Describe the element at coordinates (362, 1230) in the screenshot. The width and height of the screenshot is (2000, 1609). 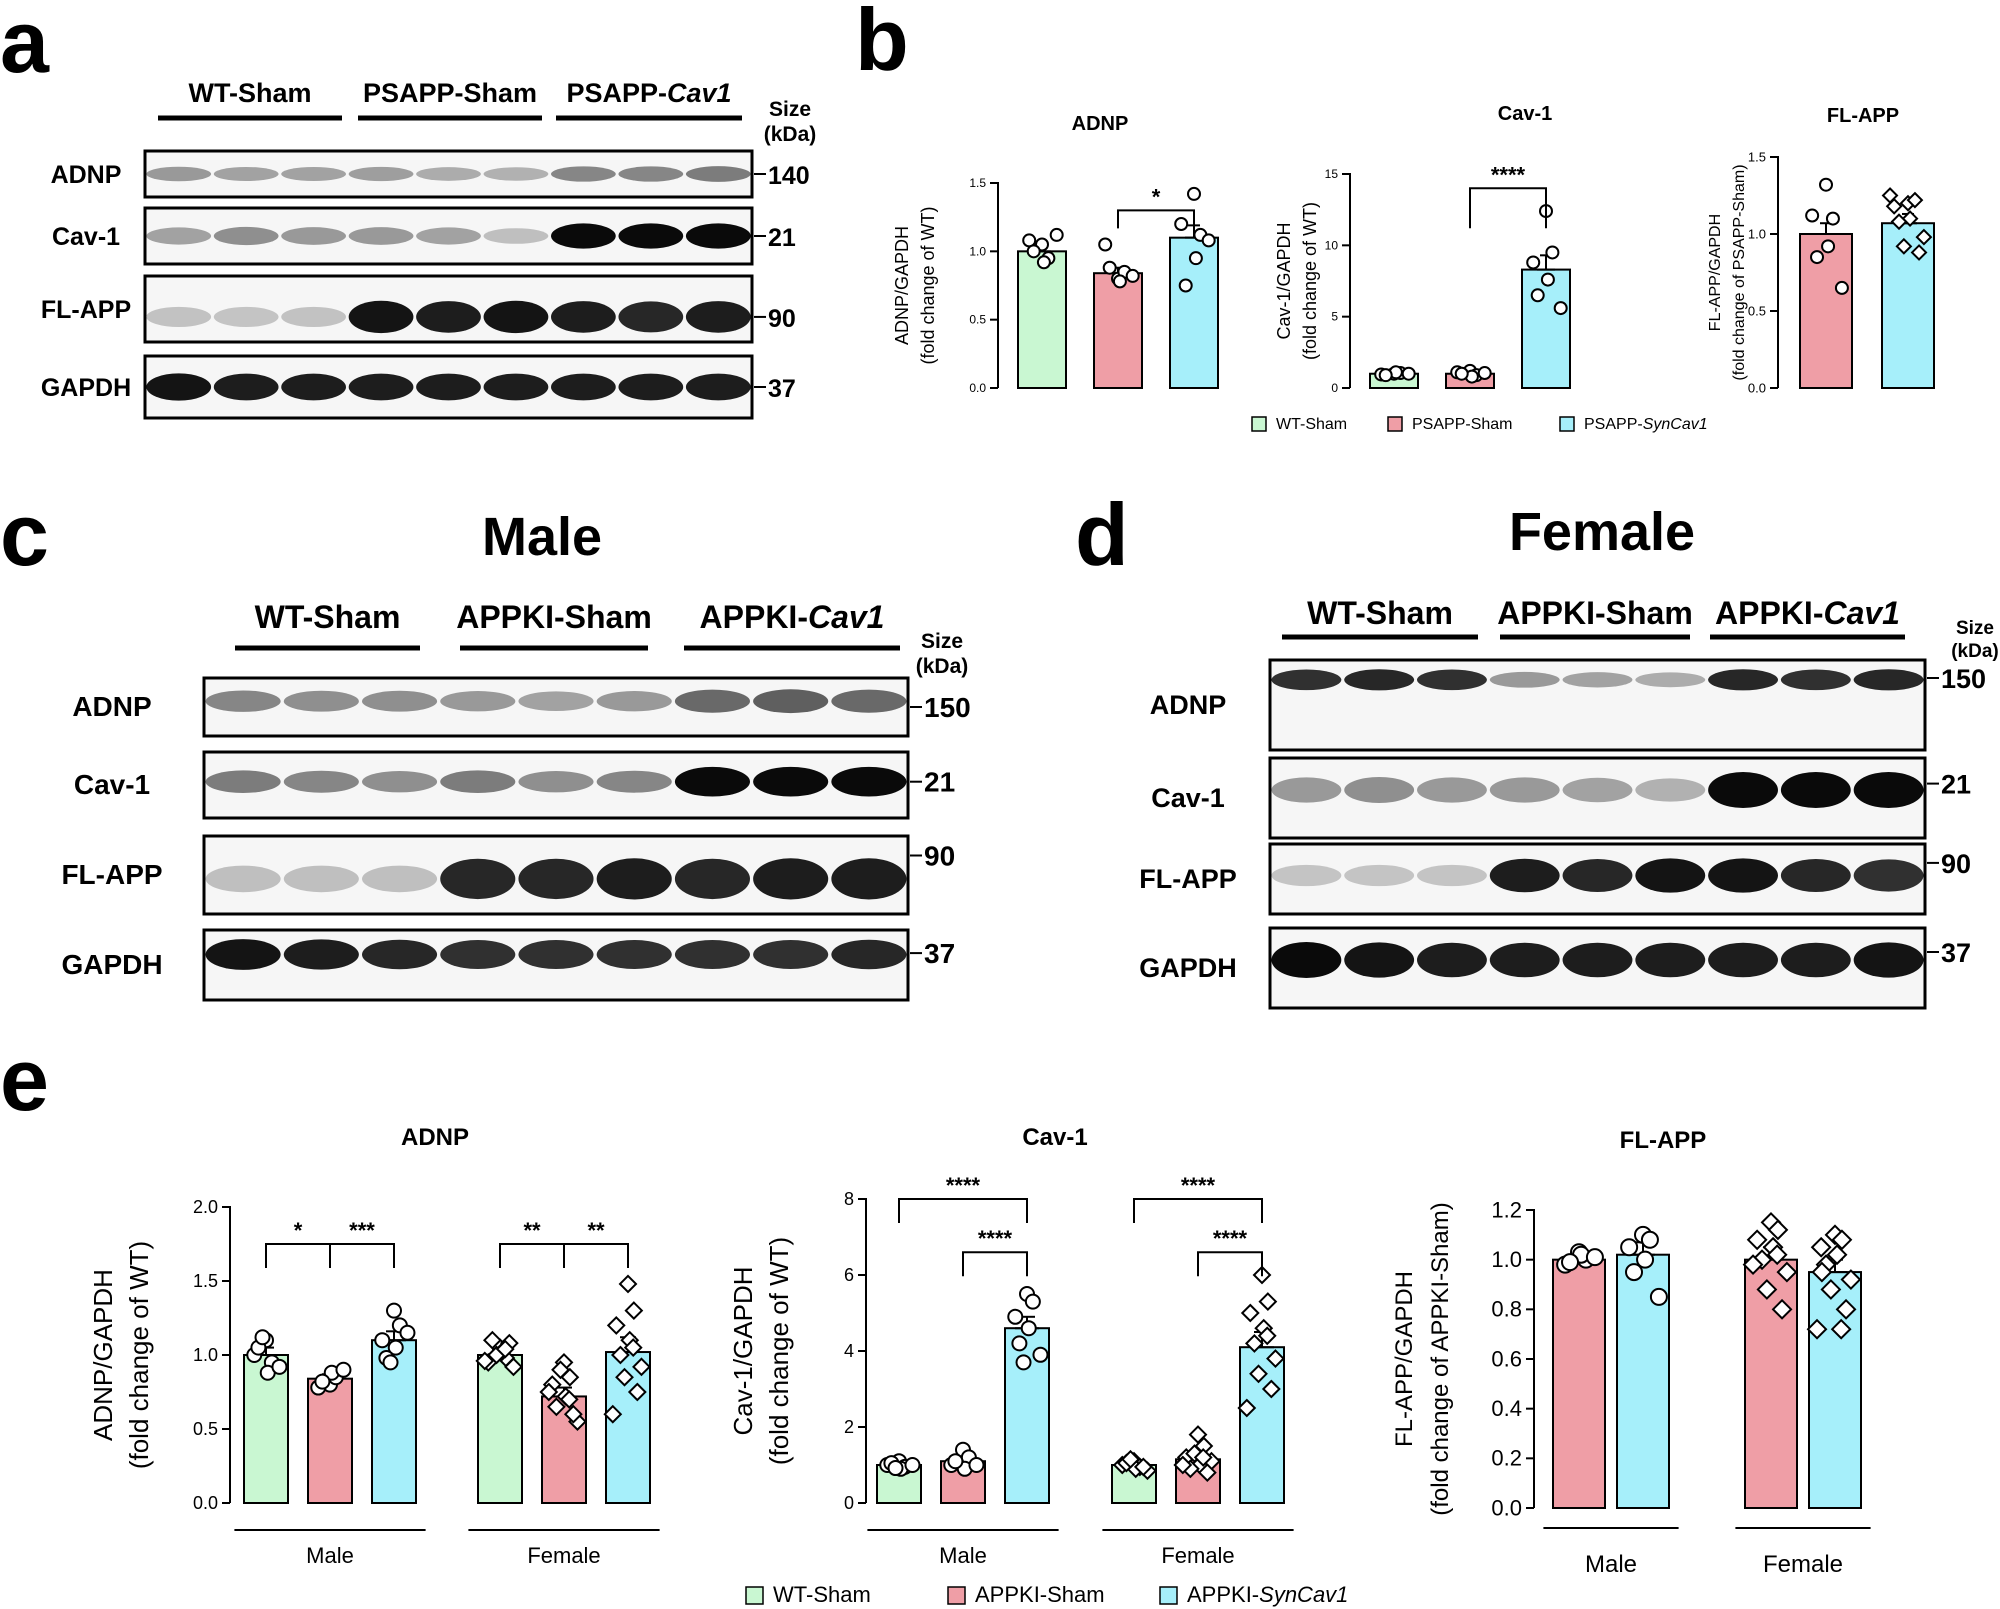
I see `significance-stars: ***` at that location.